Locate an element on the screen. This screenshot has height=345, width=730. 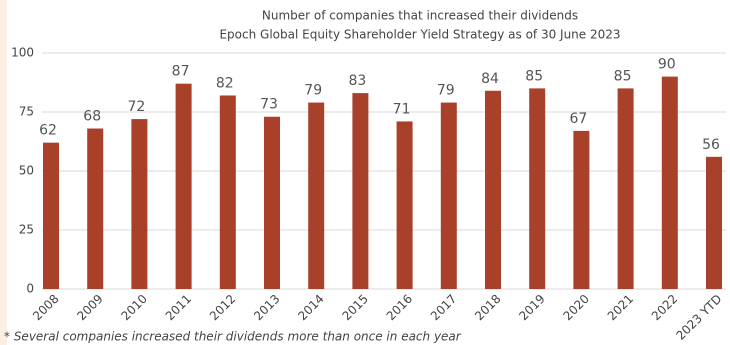
x-tick-label: 2010 is located at coordinates (133, 307).